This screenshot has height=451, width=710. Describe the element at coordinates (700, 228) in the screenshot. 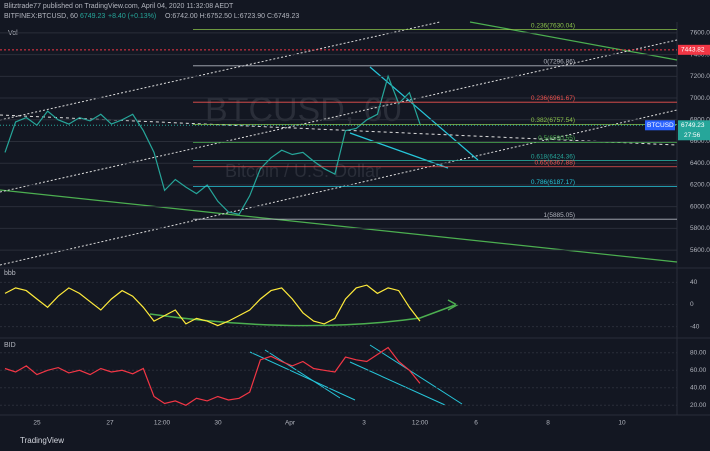

I see `y-tick-label: 5800.00` at that location.